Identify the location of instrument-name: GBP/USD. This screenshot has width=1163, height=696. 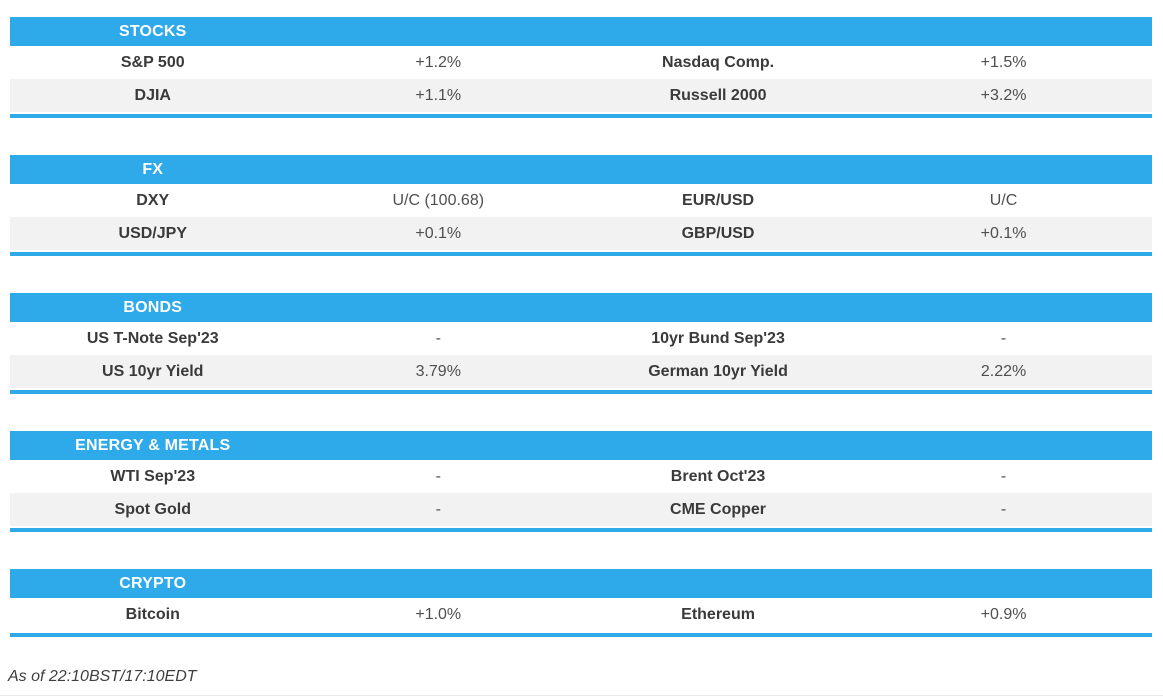
(718, 233).